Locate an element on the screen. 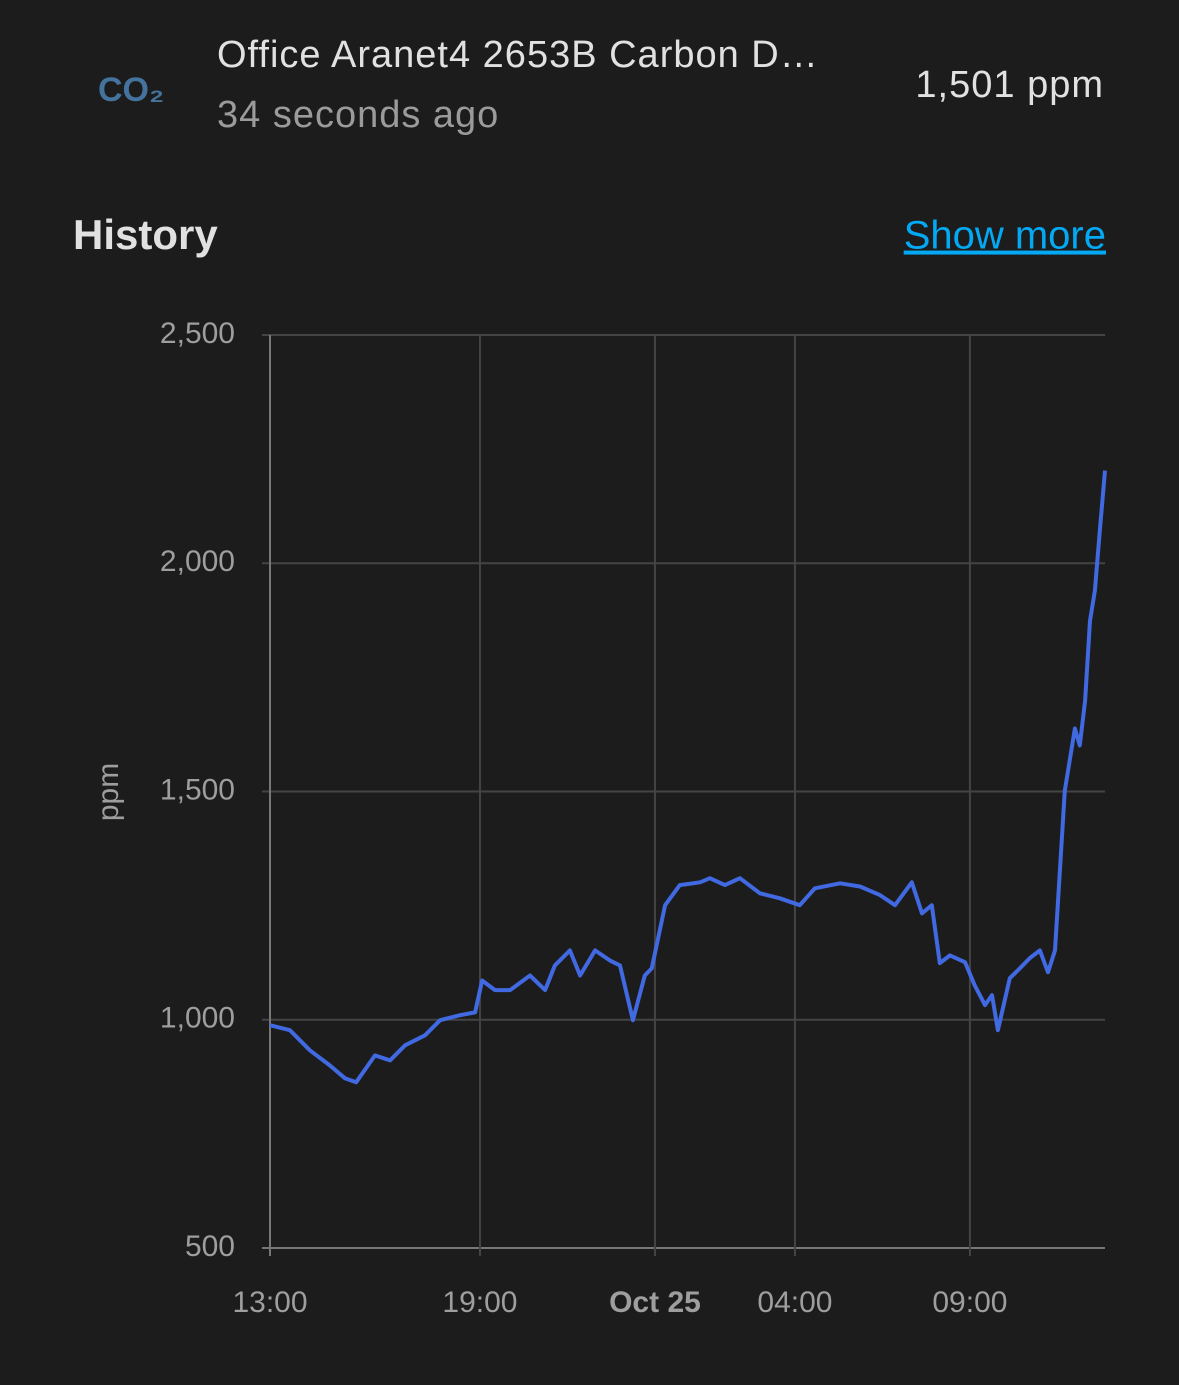  y-tick-label: 2,000 is located at coordinates (197, 561).